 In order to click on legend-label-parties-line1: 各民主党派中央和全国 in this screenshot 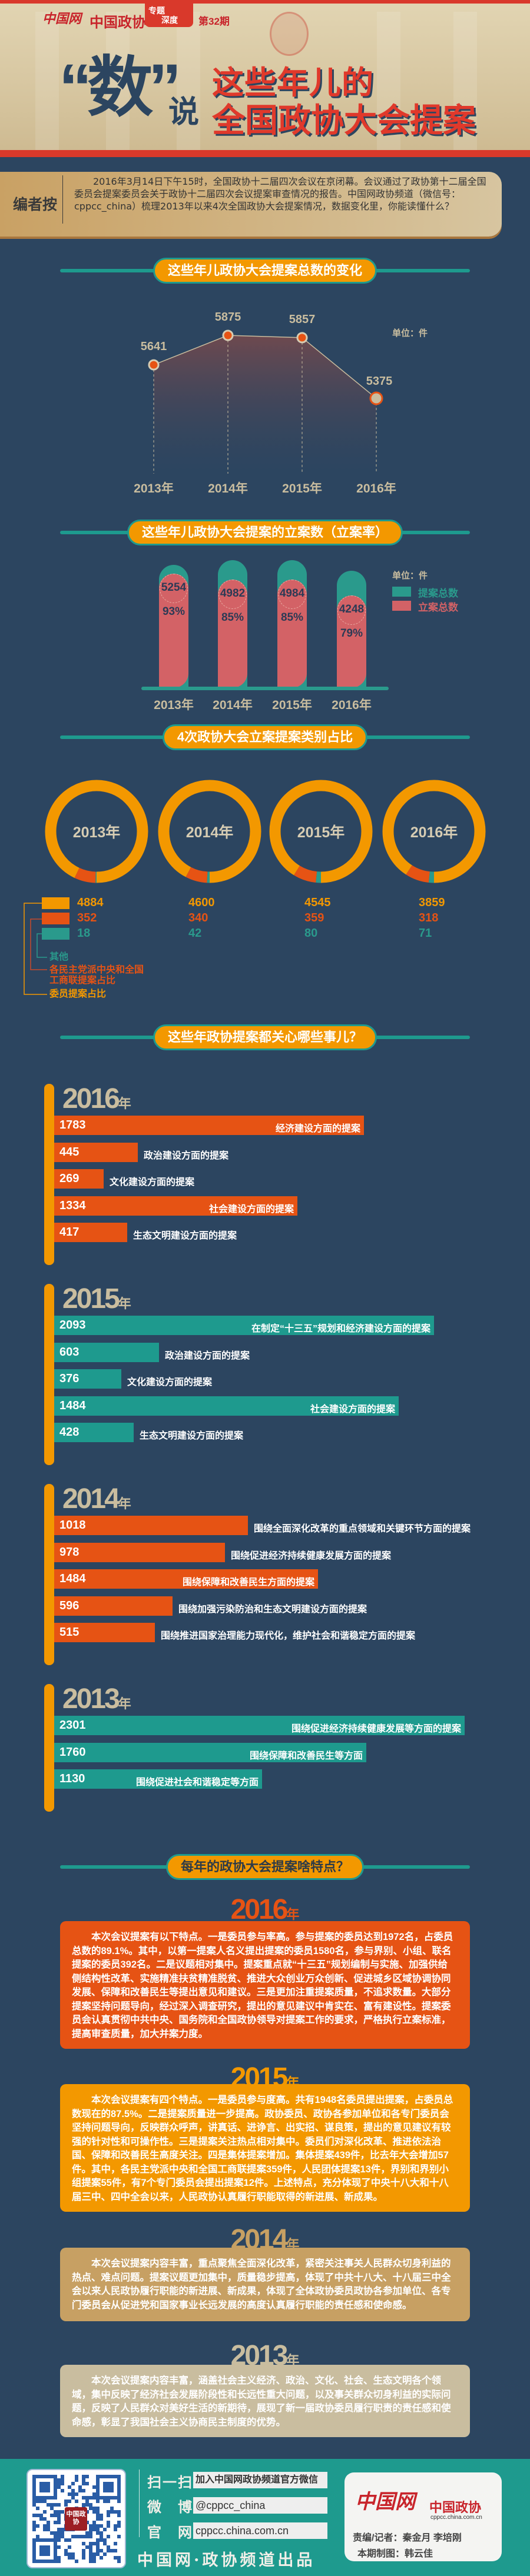, I will do `click(97, 970)`.